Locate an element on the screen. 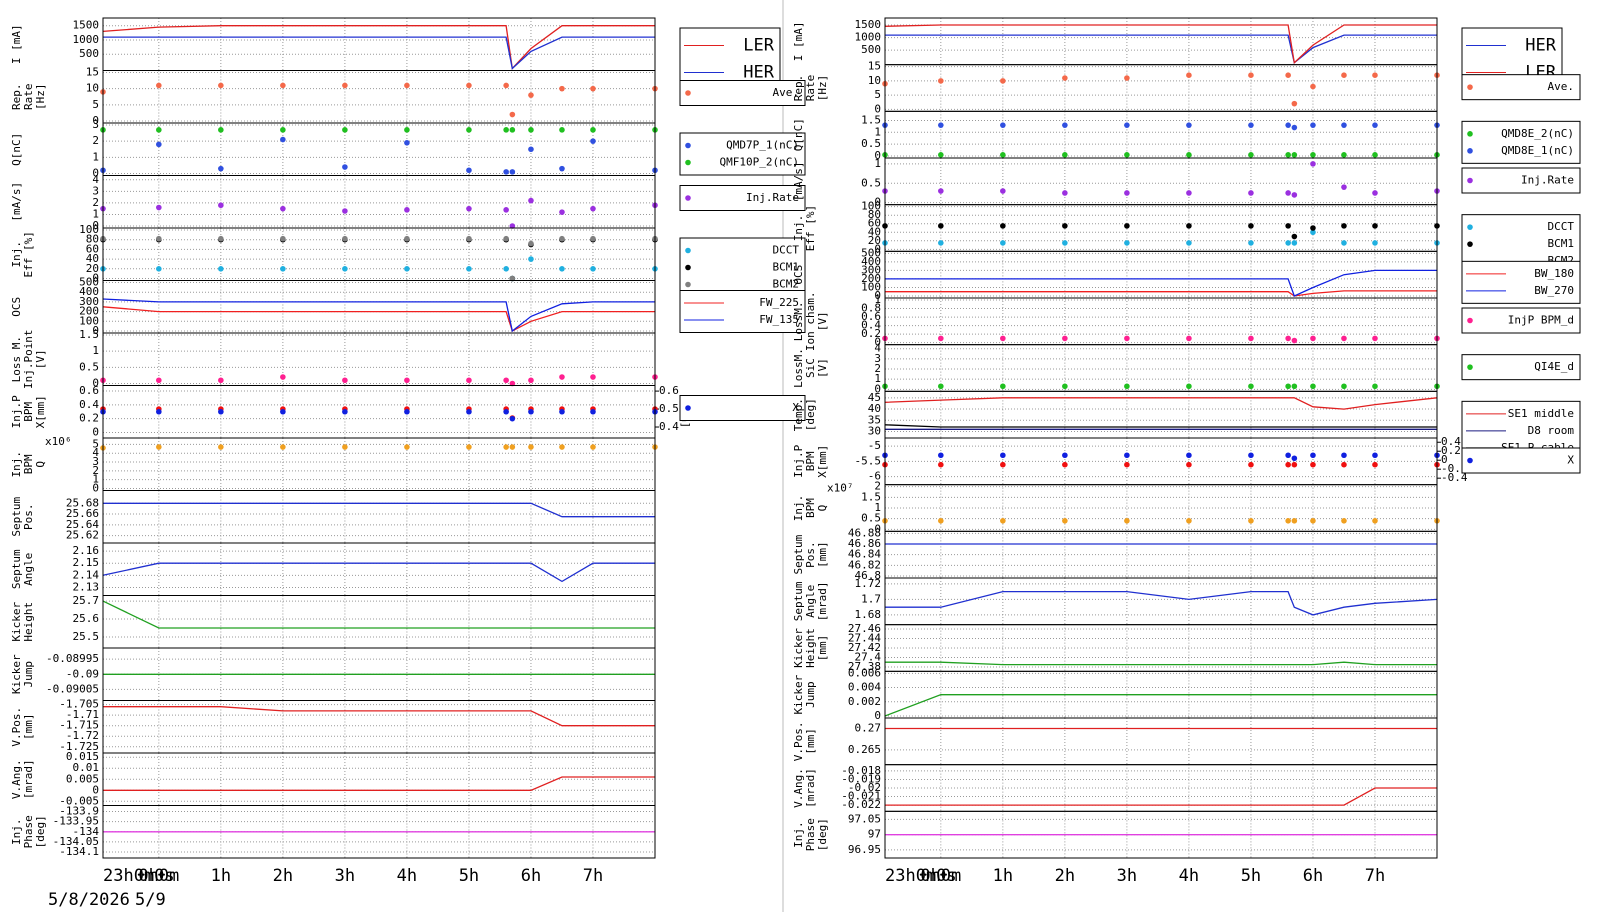 This screenshot has height=912, width=1606. y-tick-label: 500 is located at coordinates (871, 49).